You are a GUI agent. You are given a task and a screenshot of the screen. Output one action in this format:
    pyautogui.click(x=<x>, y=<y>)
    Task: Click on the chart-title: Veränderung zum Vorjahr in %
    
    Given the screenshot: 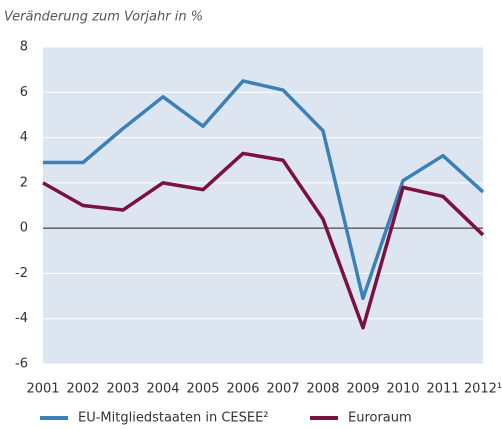 What is the action you would take?
    pyautogui.click(x=103, y=17)
    